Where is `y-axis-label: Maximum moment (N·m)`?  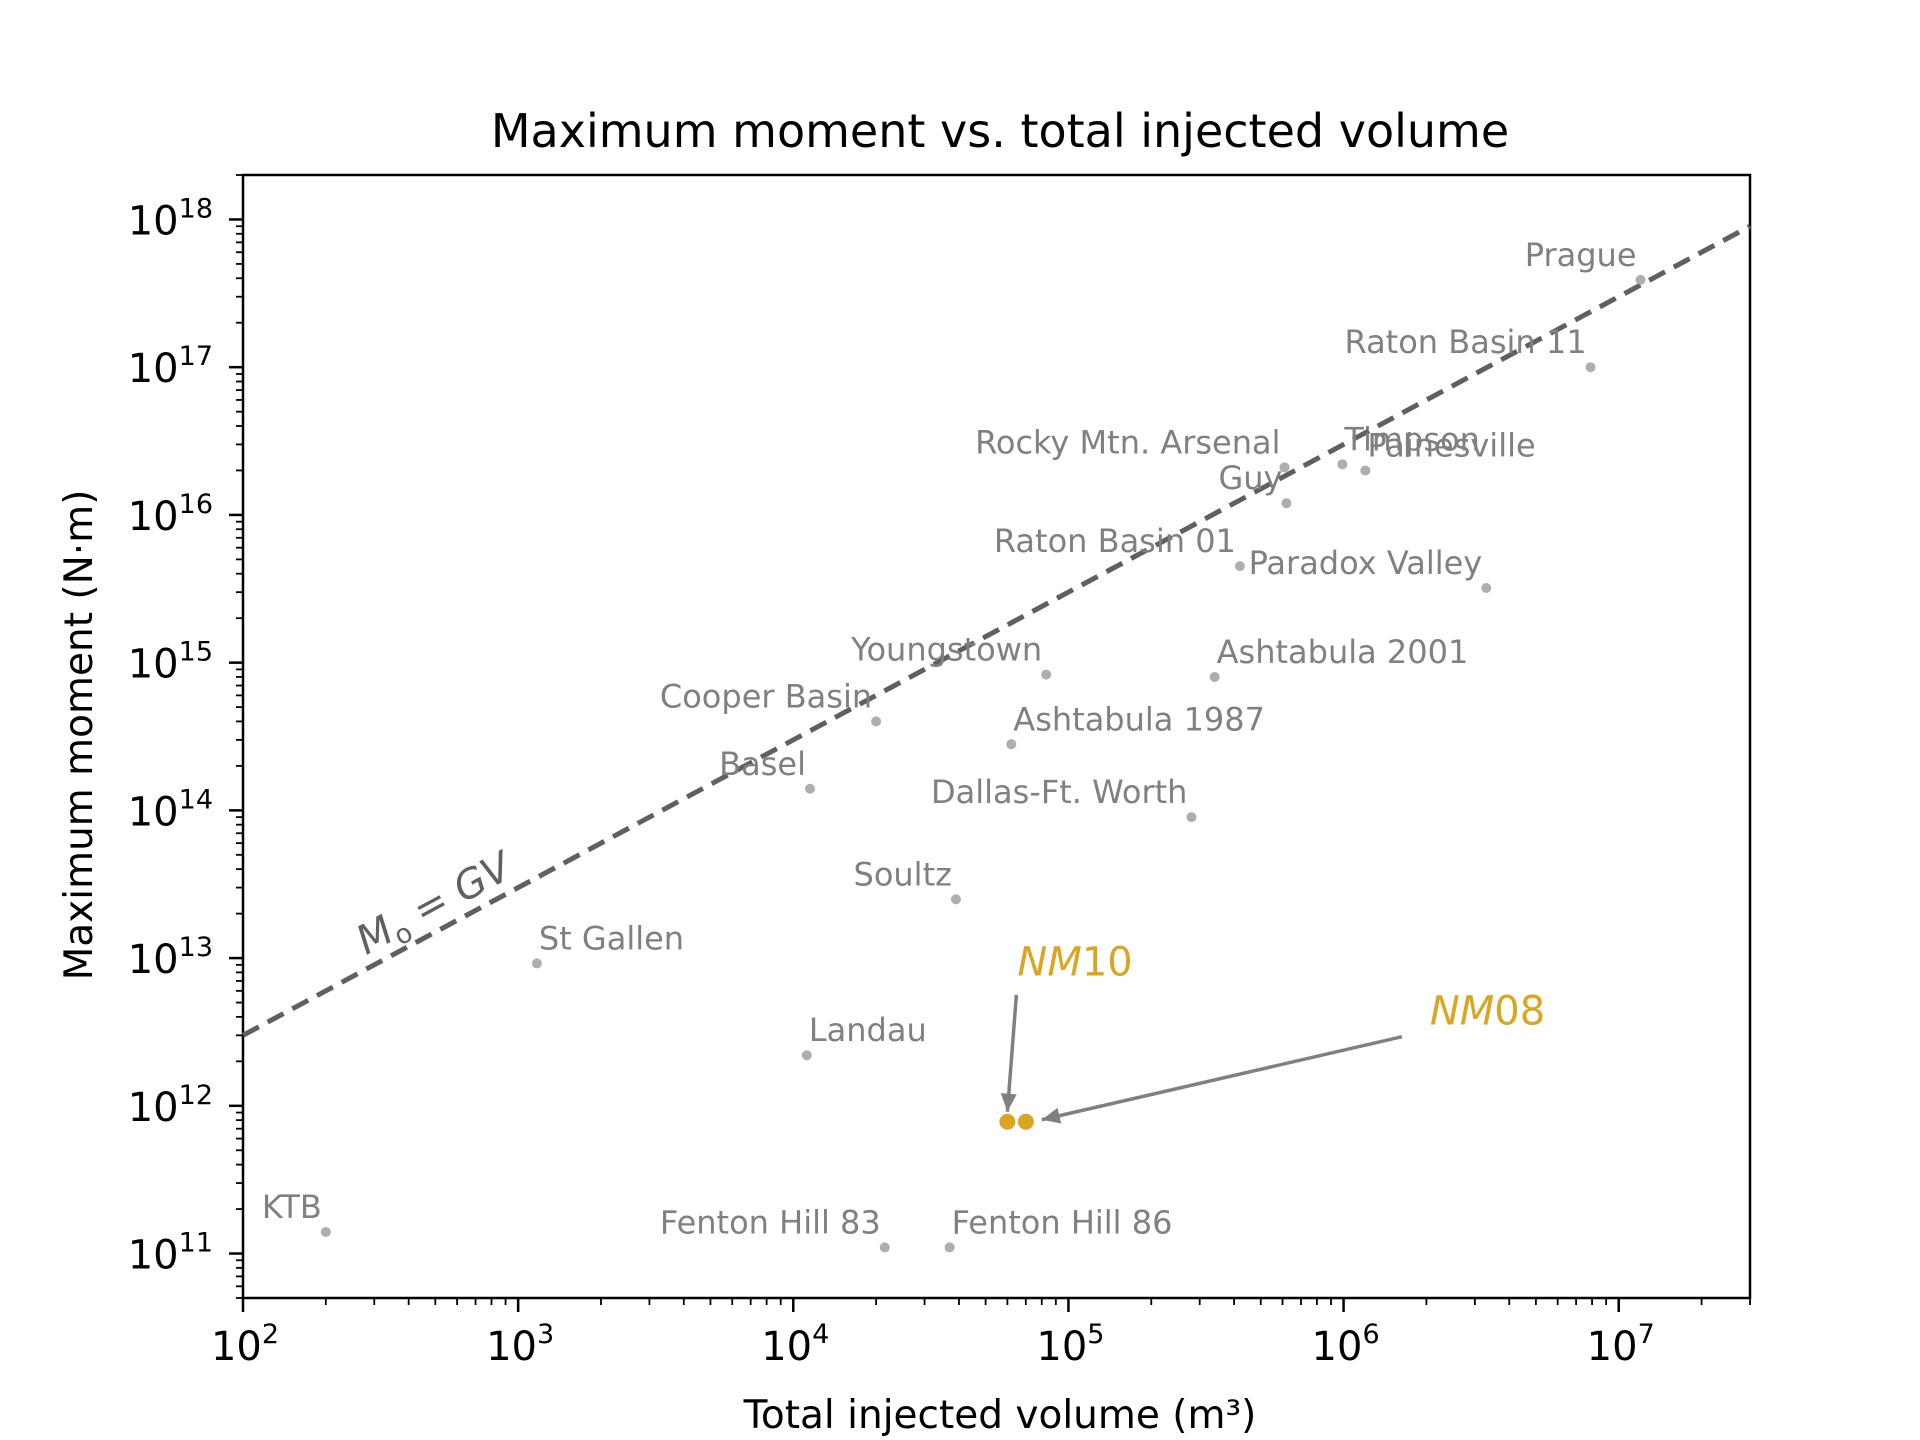
y-axis-label: Maximum moment (N·m) is located at coordinates (79, 735).